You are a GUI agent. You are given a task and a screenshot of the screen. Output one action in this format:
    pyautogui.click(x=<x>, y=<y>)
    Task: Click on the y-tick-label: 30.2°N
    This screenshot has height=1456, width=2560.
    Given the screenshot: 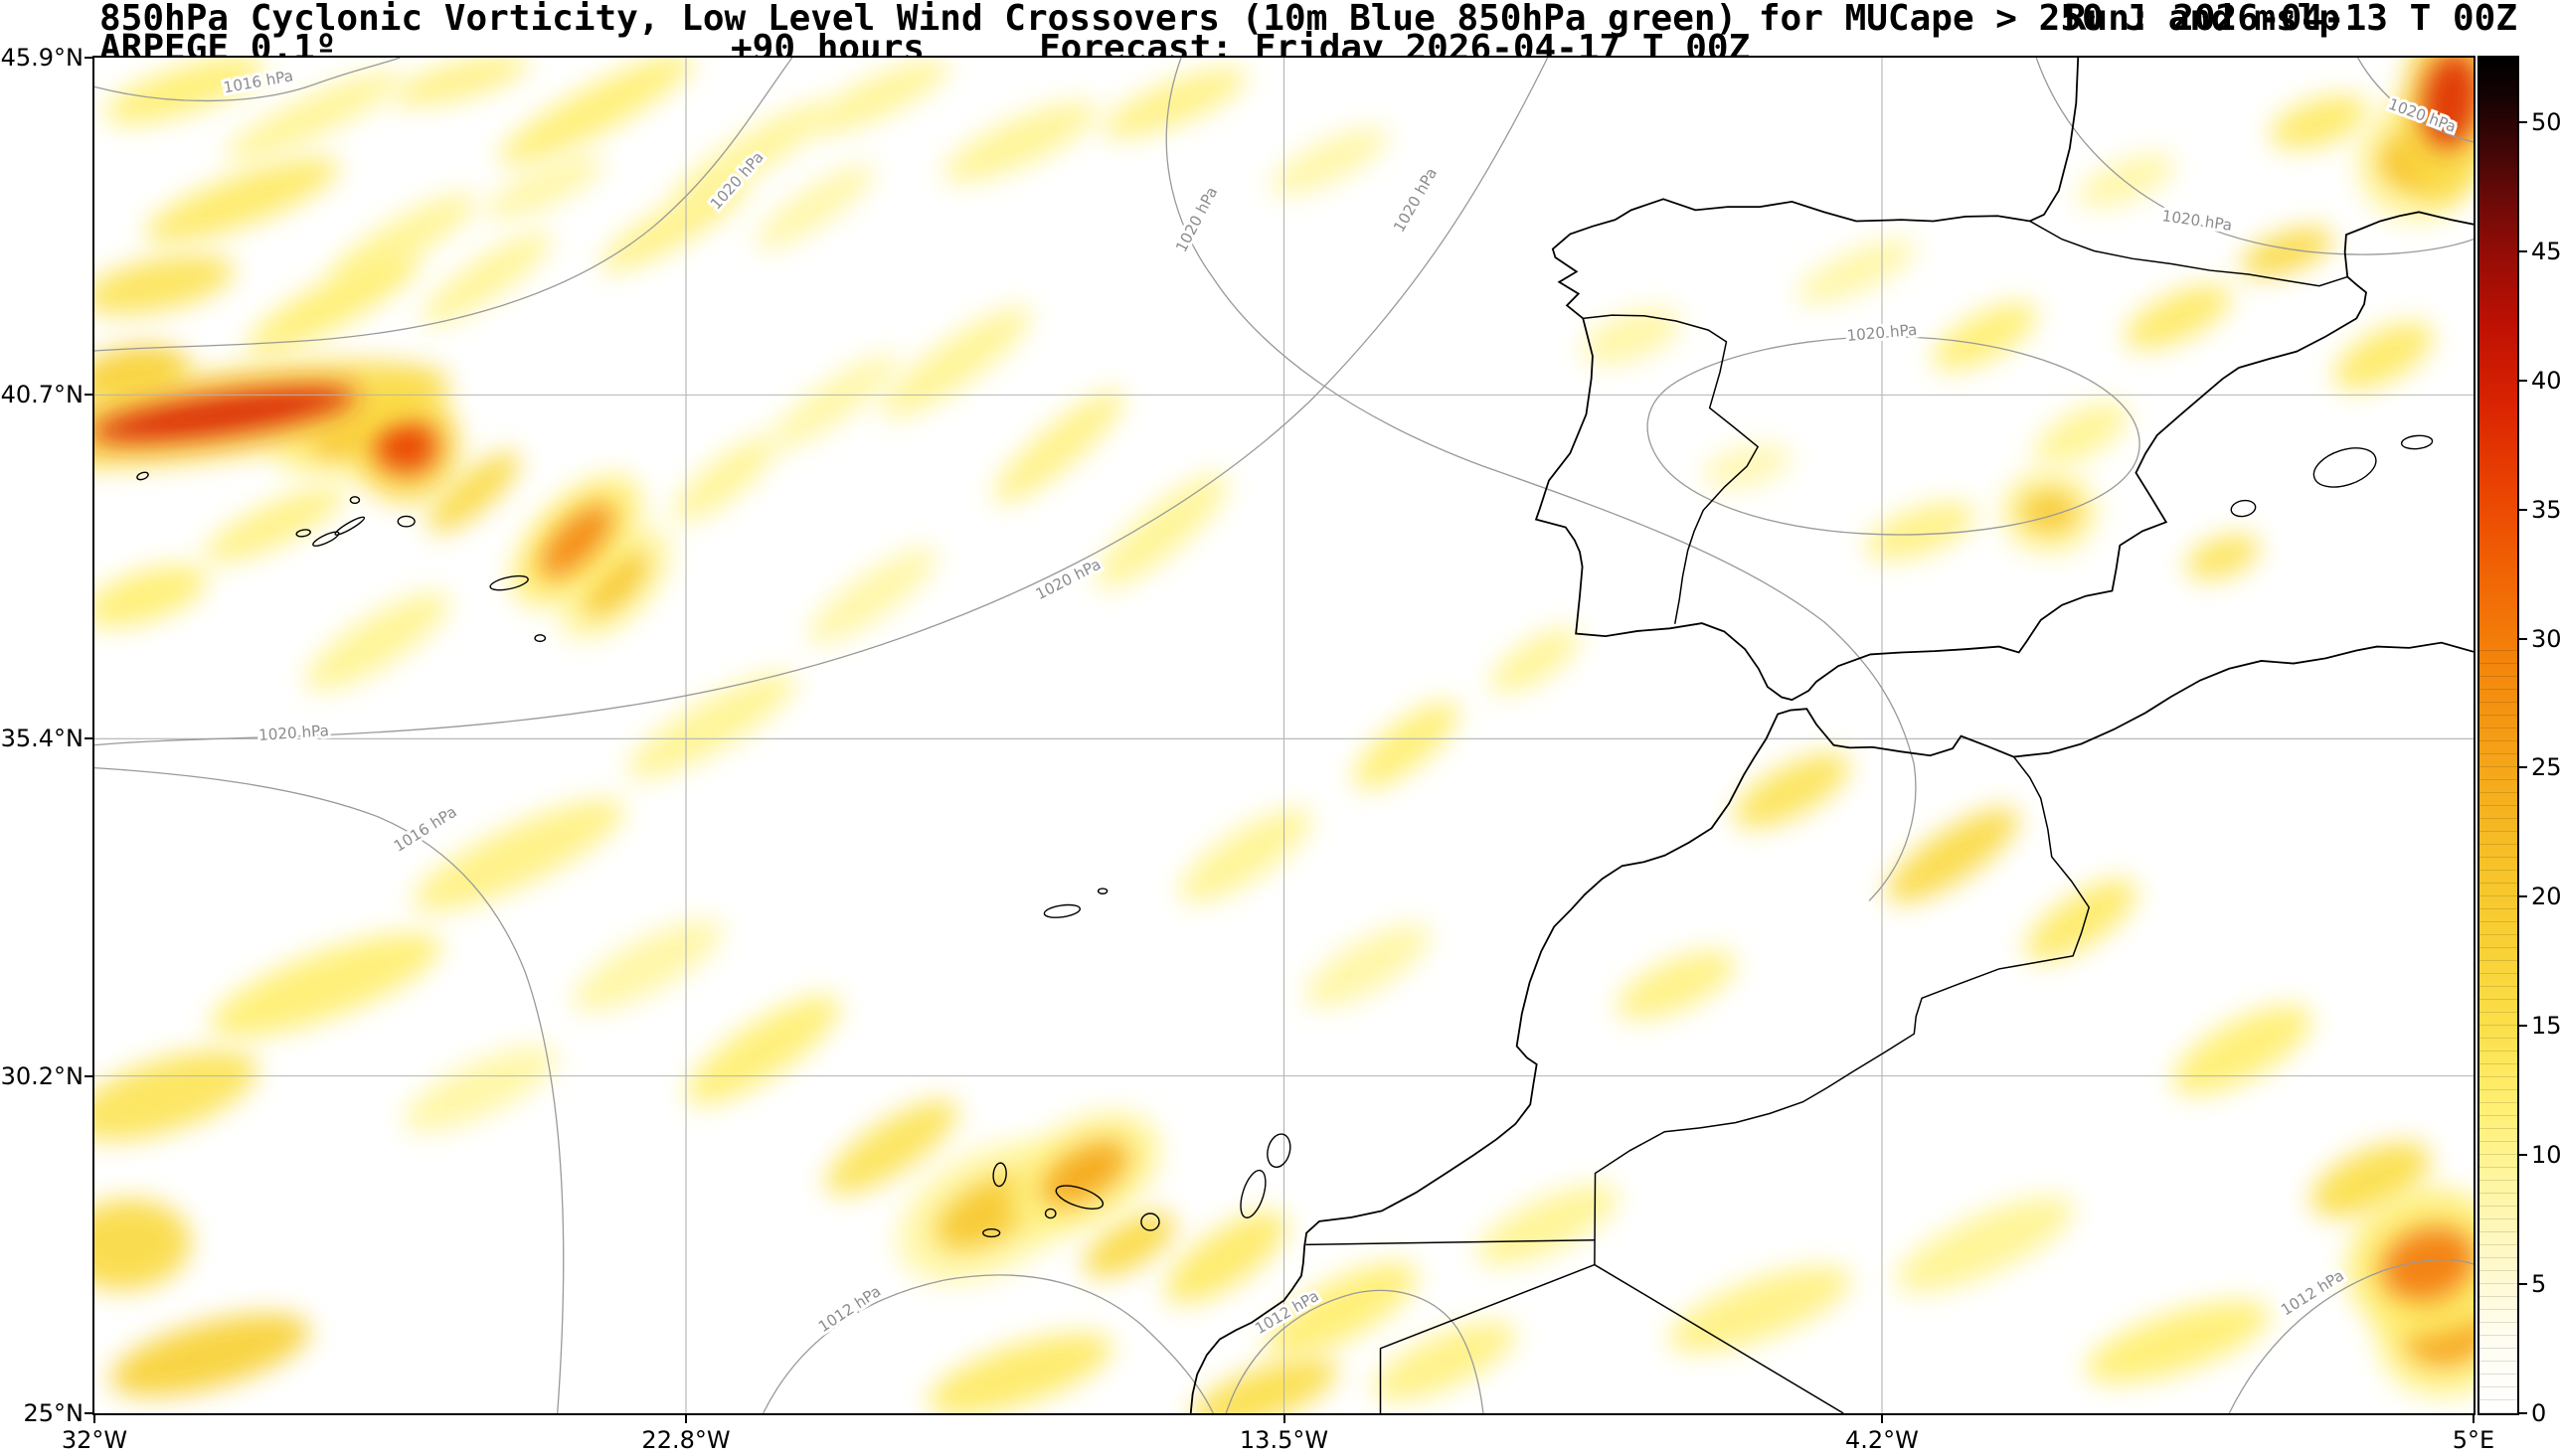 What is the action you would take?
    pyautogui.click(x=42, y=1075)
    